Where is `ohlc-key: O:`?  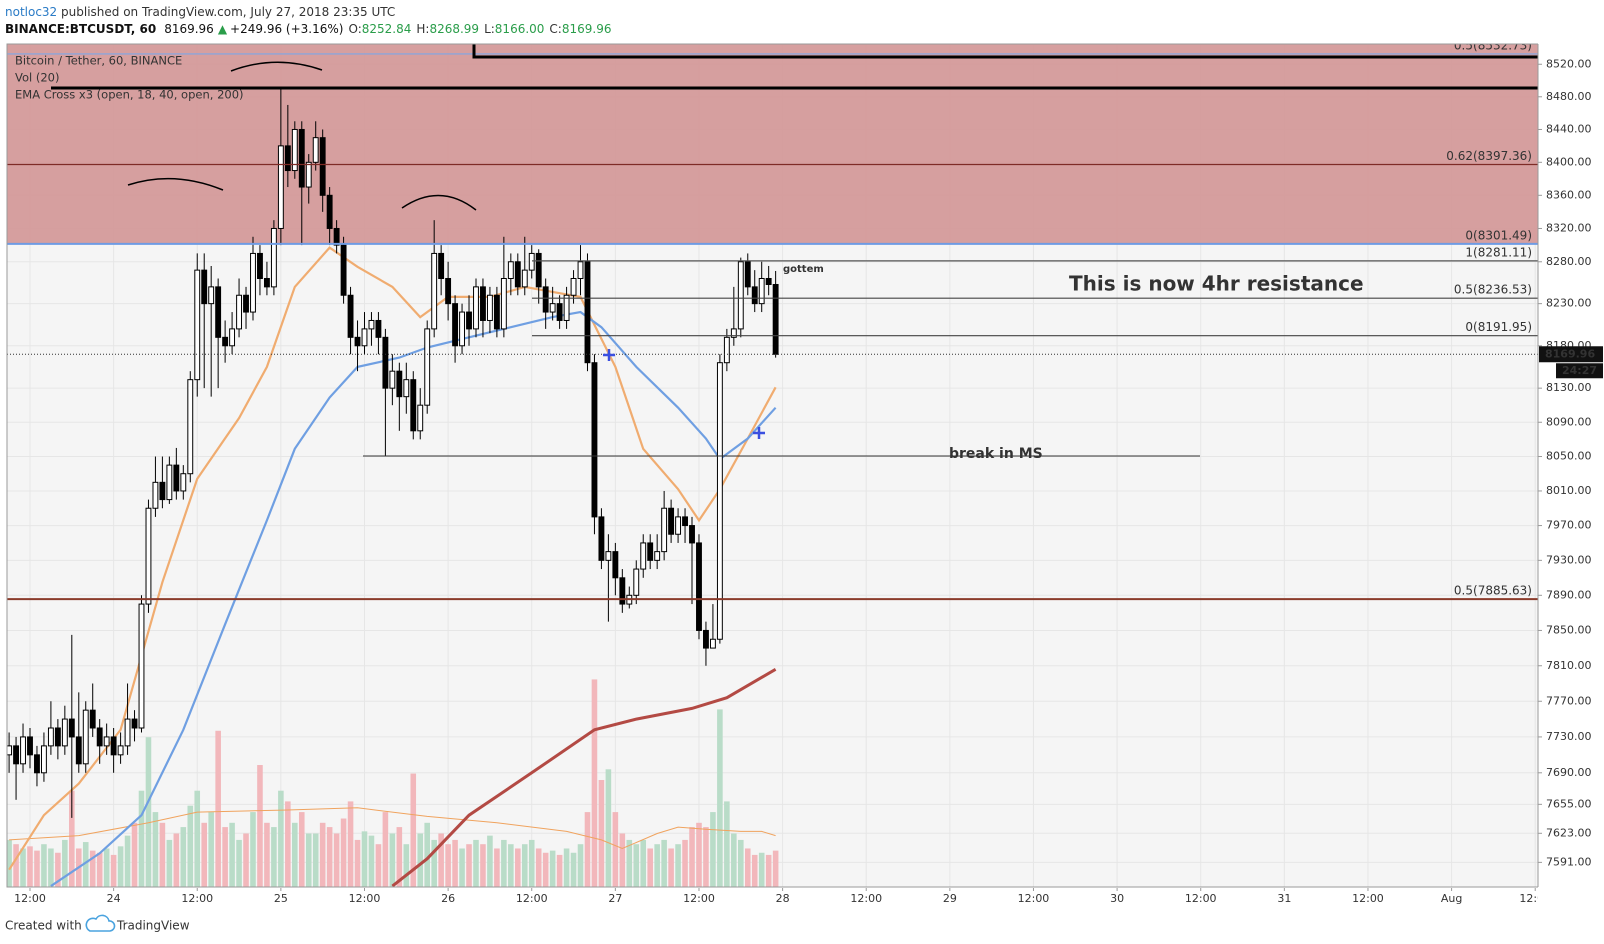 ohlc-key: O: is located at coordinates (354, 29).